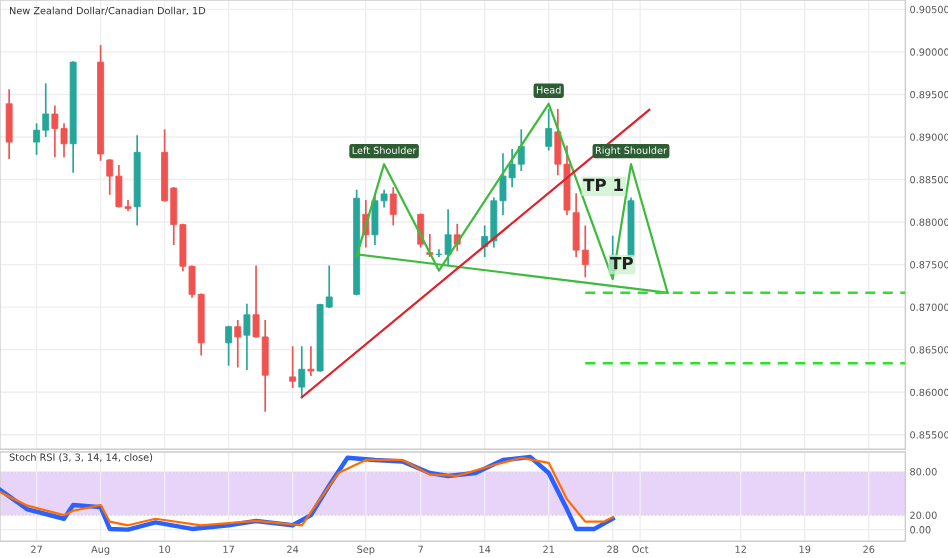  I want to click on annotation: TP, so click(621, 263).